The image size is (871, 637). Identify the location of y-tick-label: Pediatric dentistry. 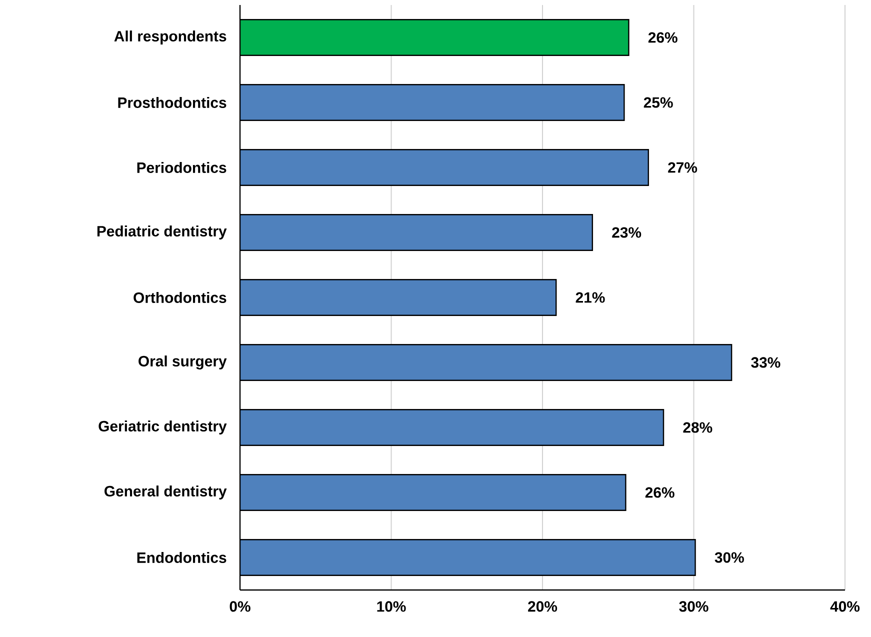
(162, 233).